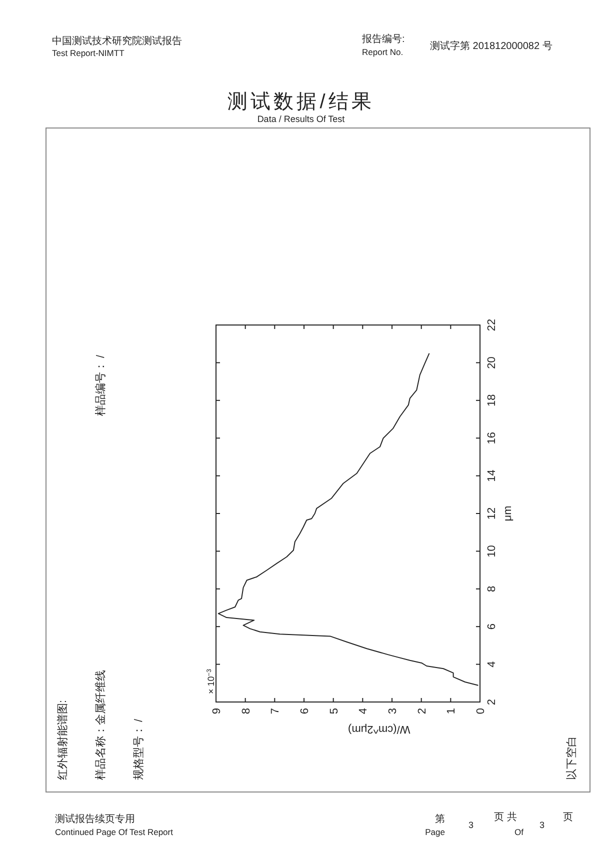 Image resolution: width=602 pixels, height=863 pixels. I want to click on y-tick-label: 2, so click(492, 702).